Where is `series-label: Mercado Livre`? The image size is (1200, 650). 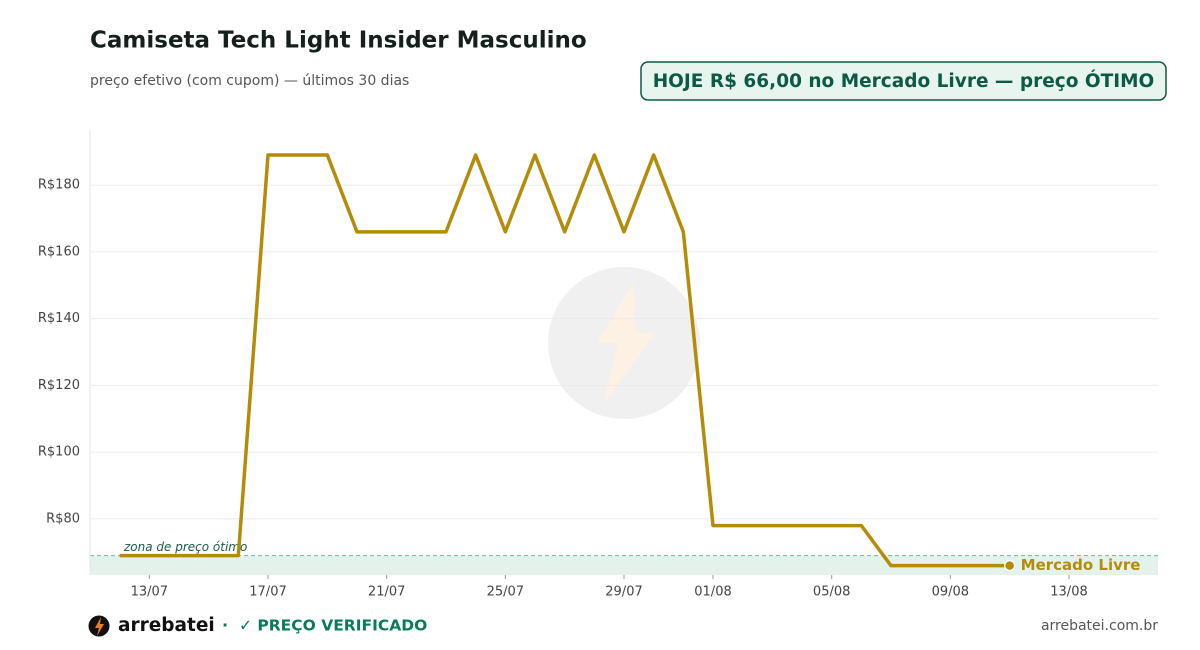 series-label: Mercado Livre is located at coordinates (1081, 565).